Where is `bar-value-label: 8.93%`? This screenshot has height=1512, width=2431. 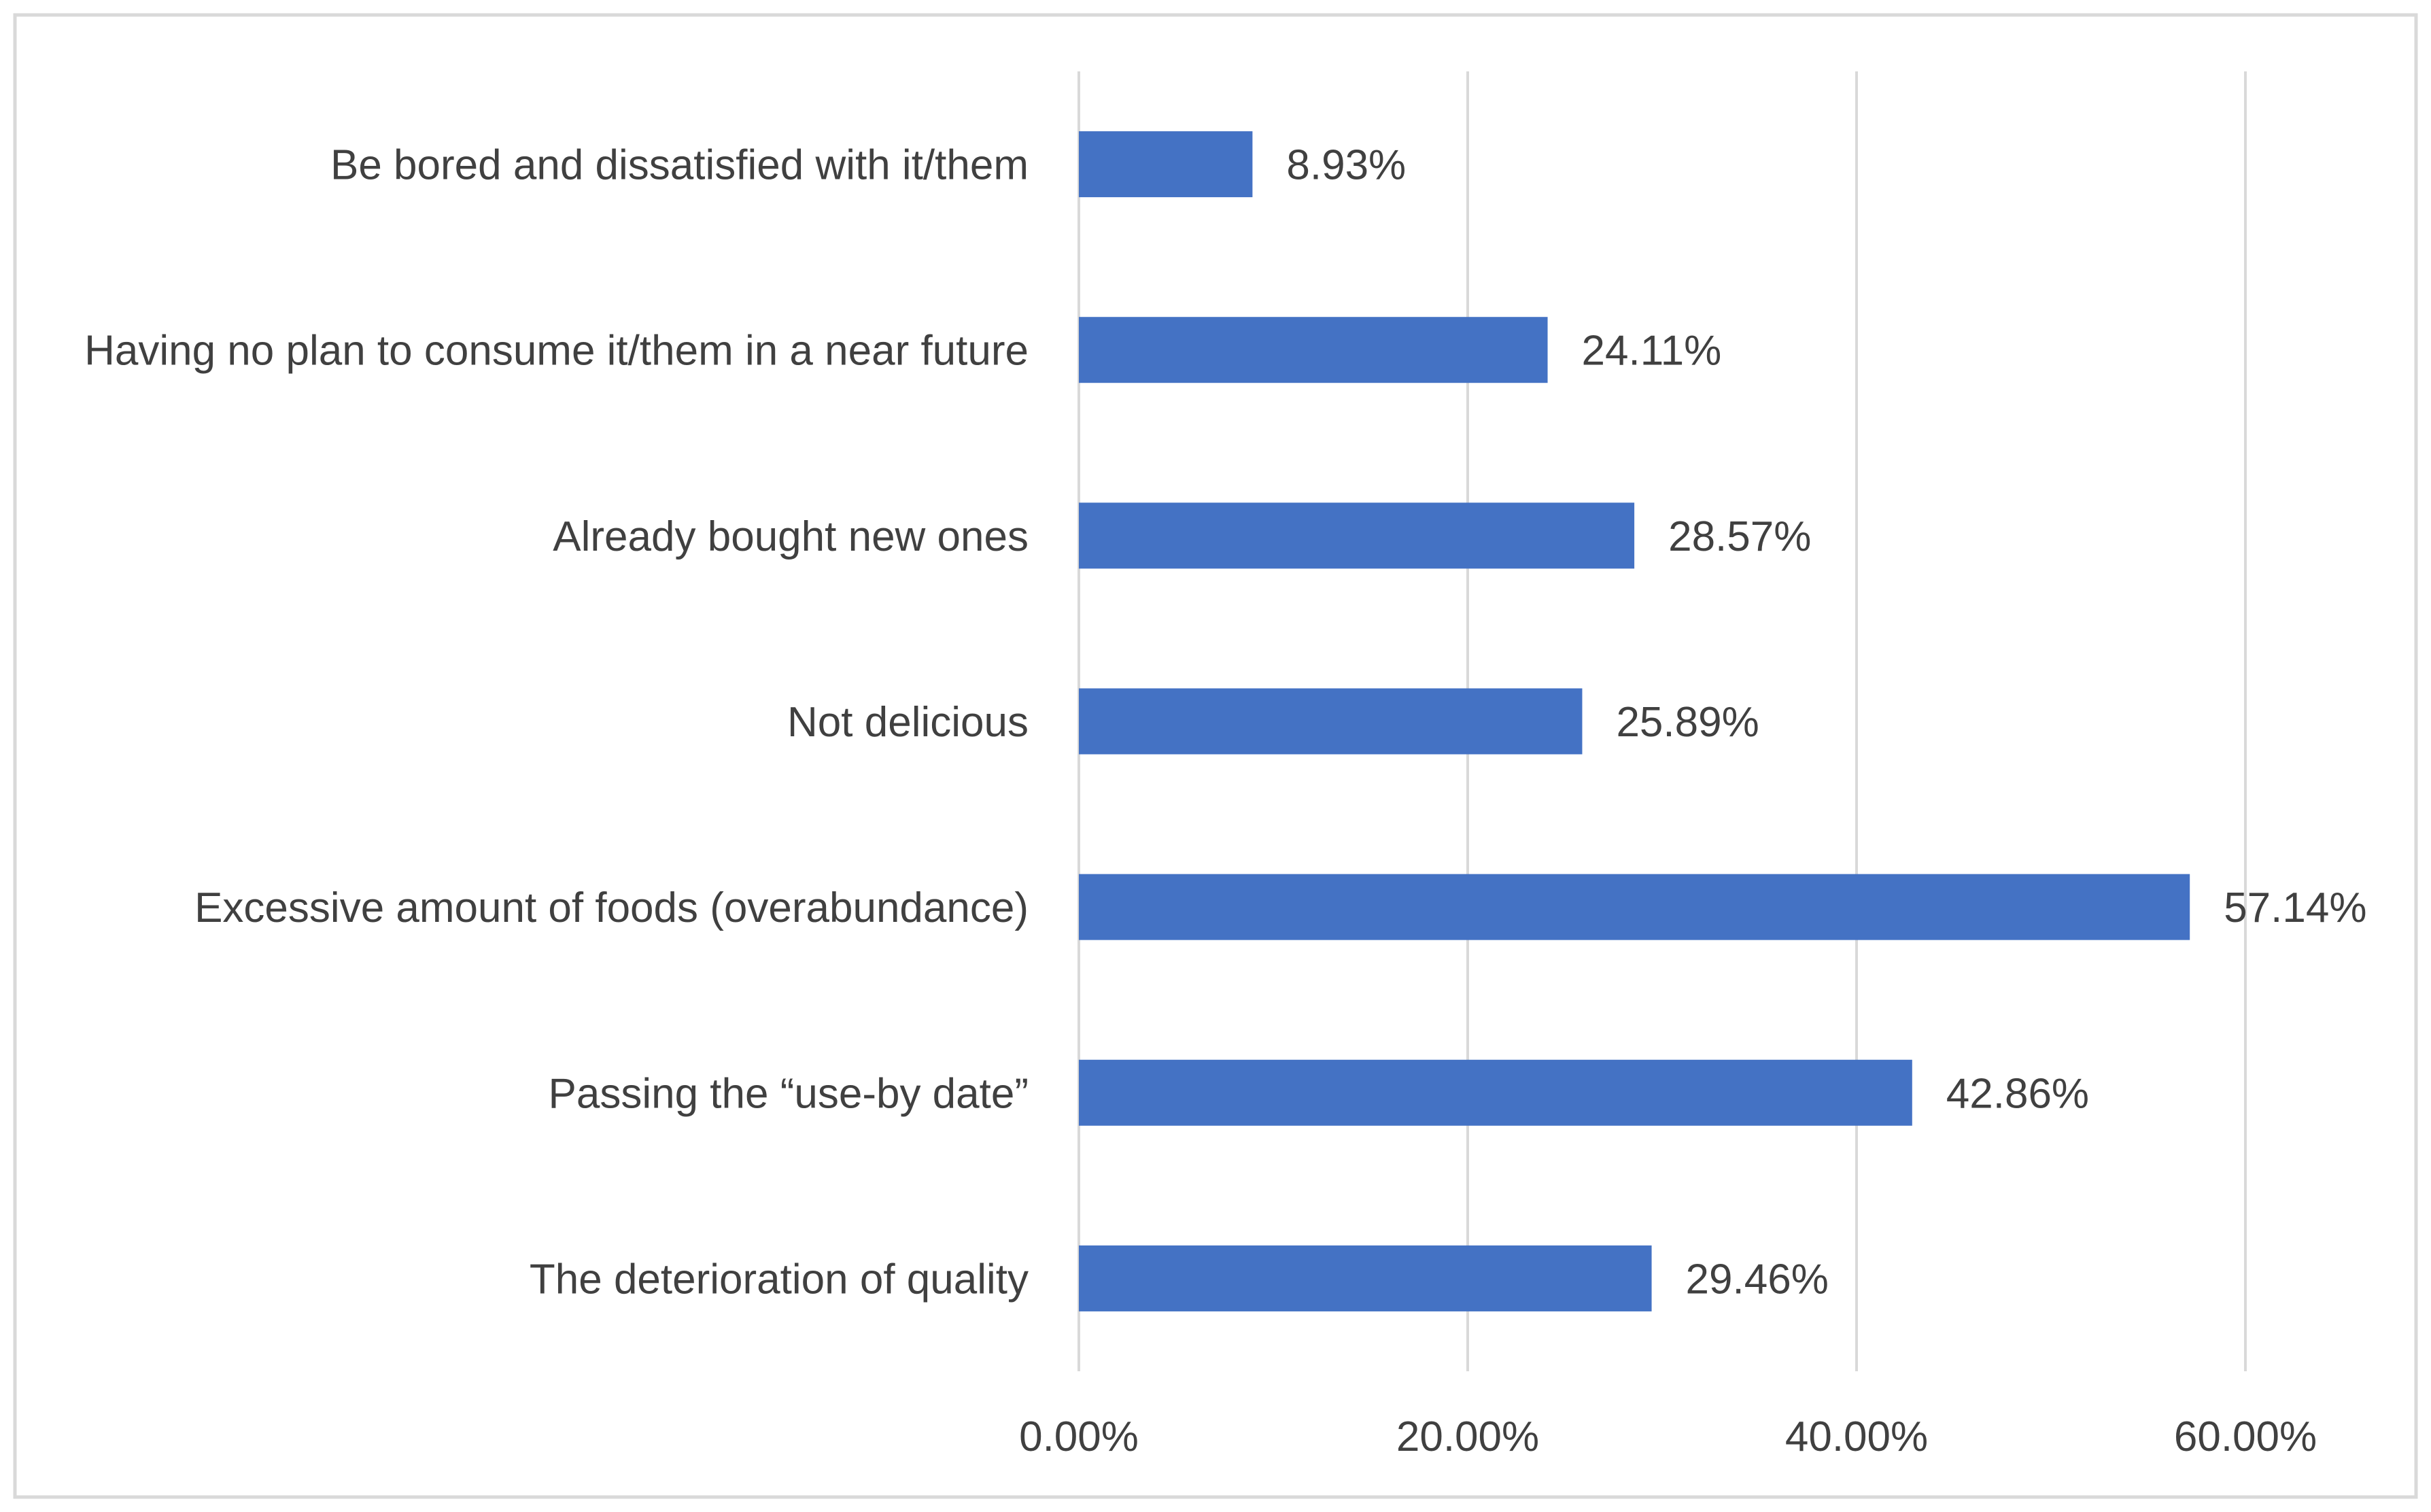
bar-value-label: 8.93% is located at coordinates (1346, 165).